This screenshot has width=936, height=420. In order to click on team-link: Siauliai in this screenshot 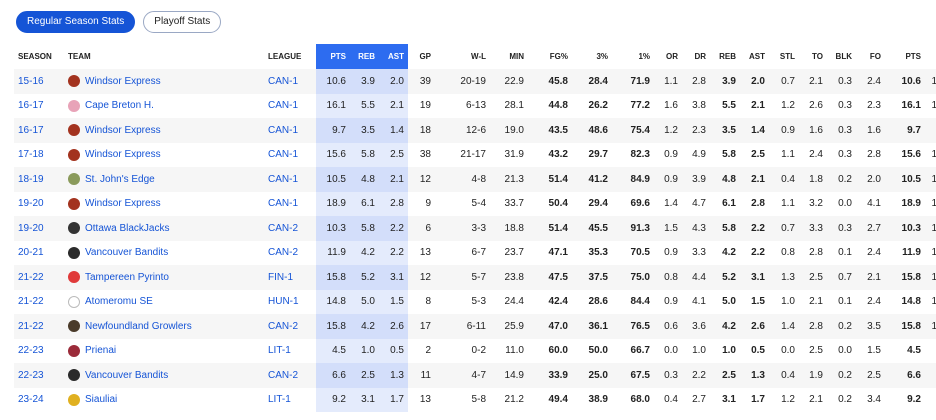, I will do `click(101, 400)`.